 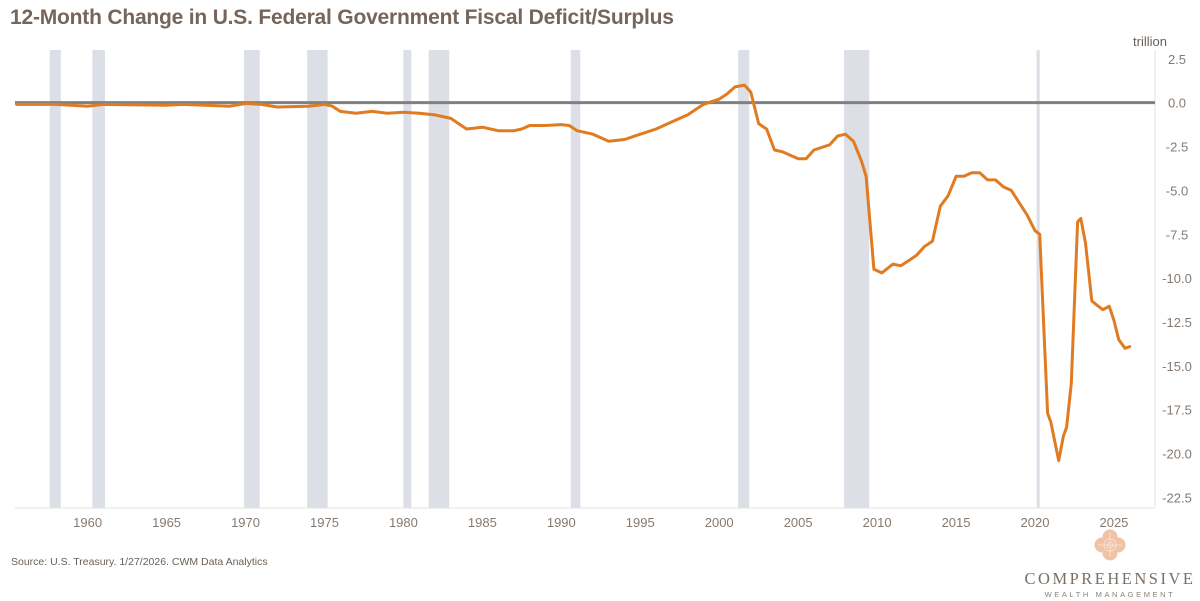 What do you see at coordinates (1177, 59) in the screenshot?
I see `y-tick-label: 2.5` at bounding box center [1177, 59].